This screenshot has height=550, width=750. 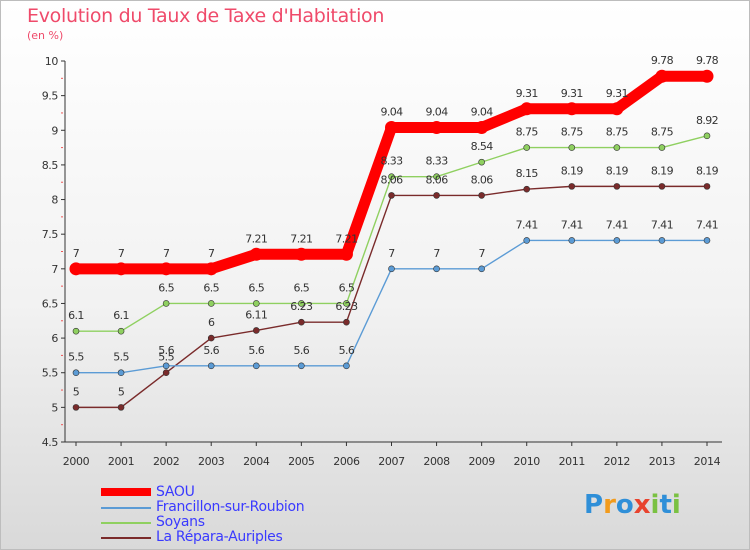 I want to click on proxiti-logo: Proxiti, so click(x=632, y=505).